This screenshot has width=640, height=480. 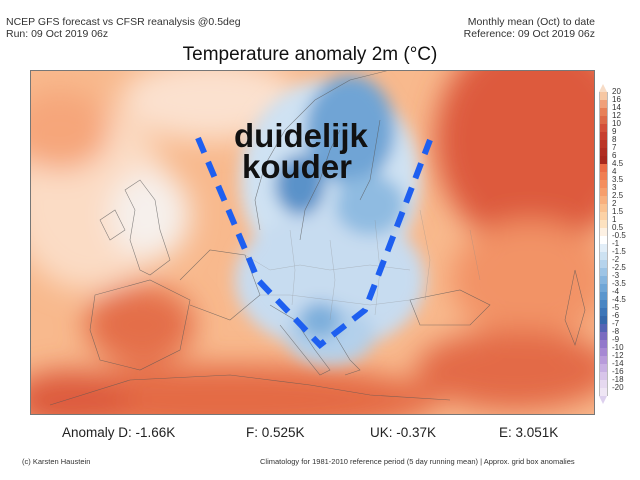 What do you see at coordinates (618, 211) in the screenshot?
I see `colorbar-label: 1.5` at bounding box center [618, 211].